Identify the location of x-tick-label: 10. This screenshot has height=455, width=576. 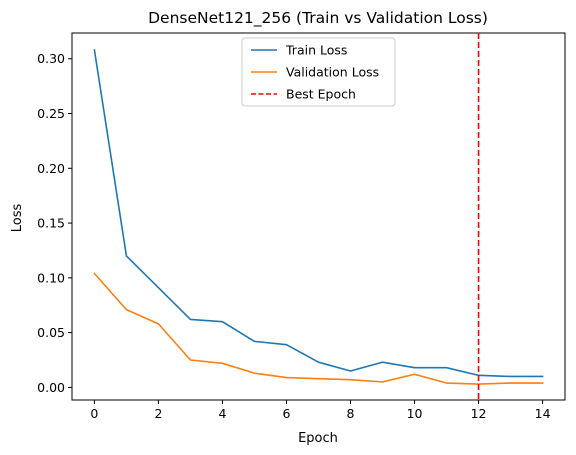
(415, 413).